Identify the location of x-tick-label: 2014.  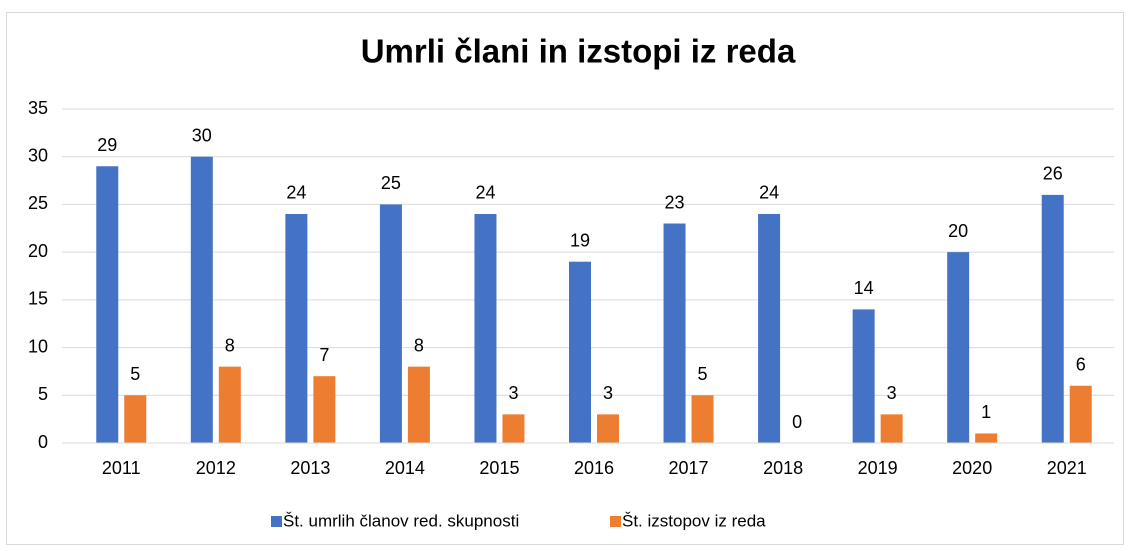
(405, 468).